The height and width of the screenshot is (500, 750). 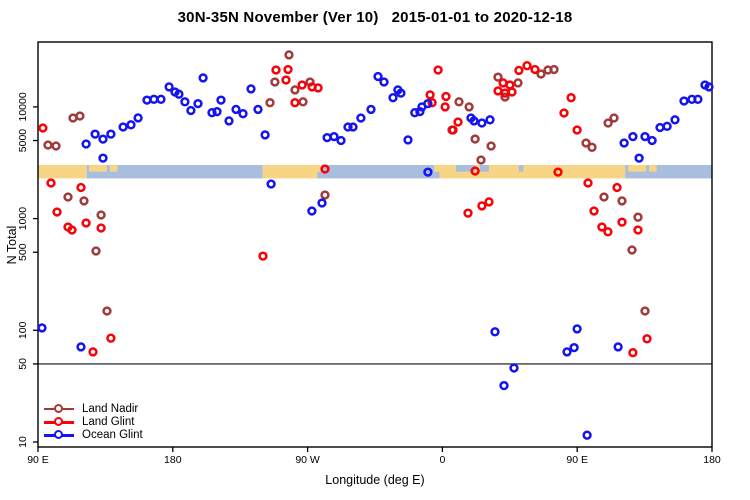 What do you see at coordinates (59, 435) in the screenshot?
I see `ocean-glint-marker-icon` at bounding box center [59, 435].